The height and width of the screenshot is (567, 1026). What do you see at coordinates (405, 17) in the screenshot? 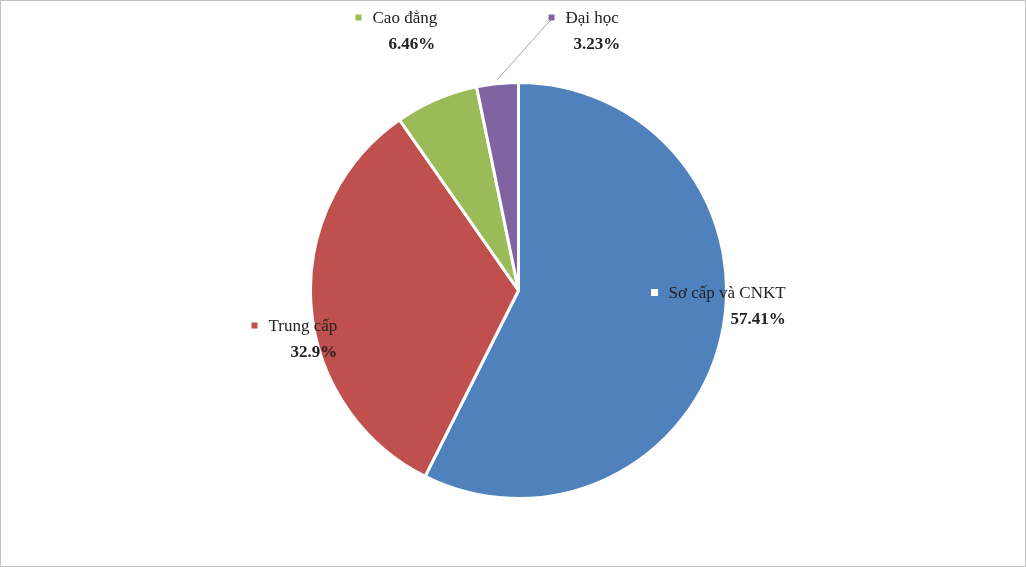
I see `legend-label: Cao đẳng` at bounding box center [405, 17].